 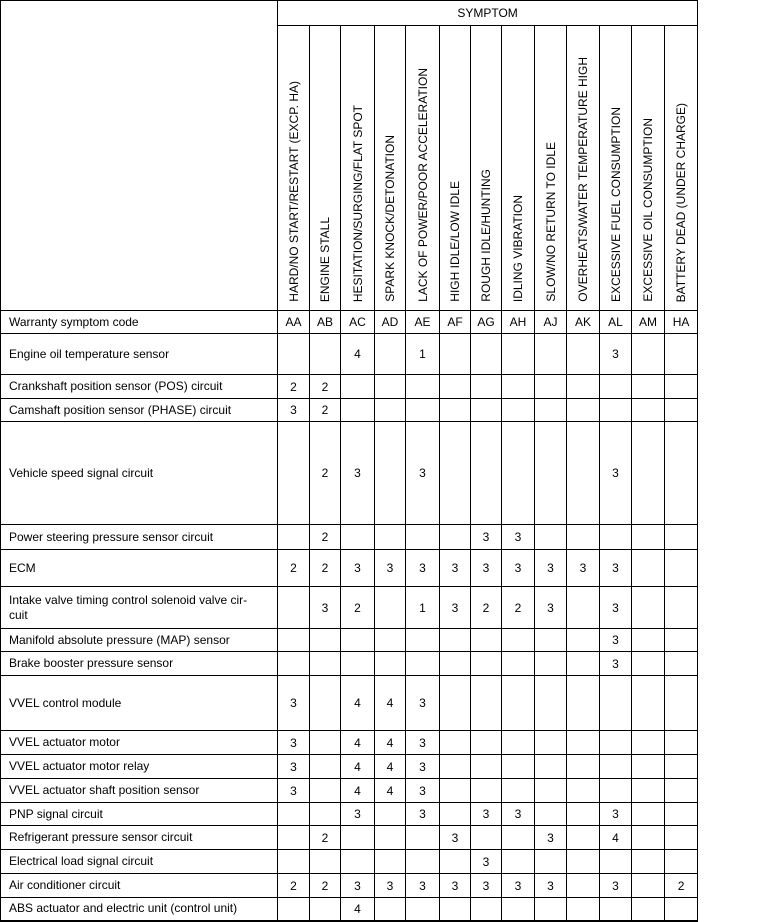 What do you see at coordinates (139, 568) in the screenshot?
I see `row-label: ECM` at bounding box center [139, 568].